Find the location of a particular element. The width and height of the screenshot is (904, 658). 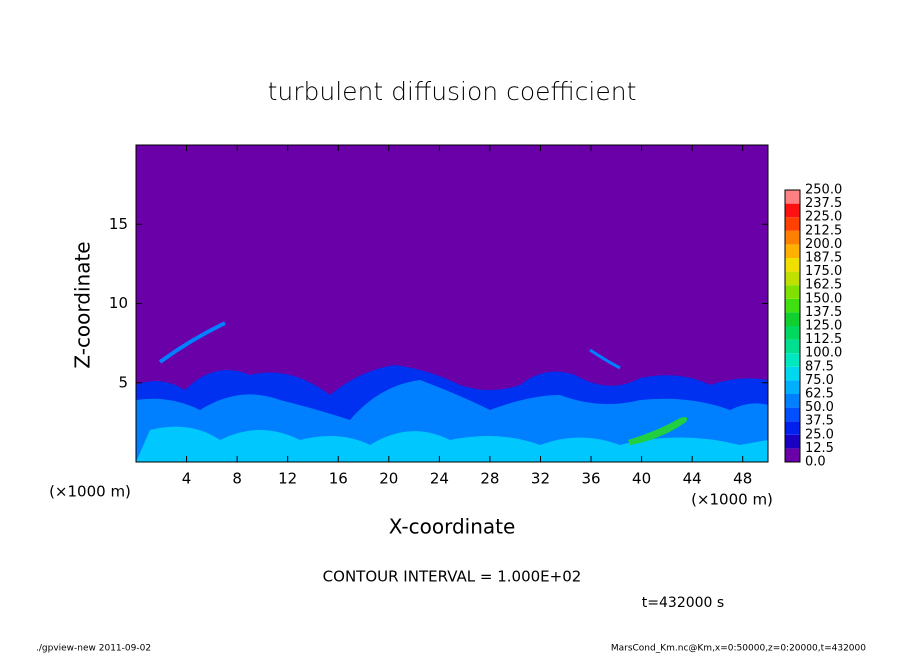

x-tick-label: 28 is located at coordinates (489, 479).